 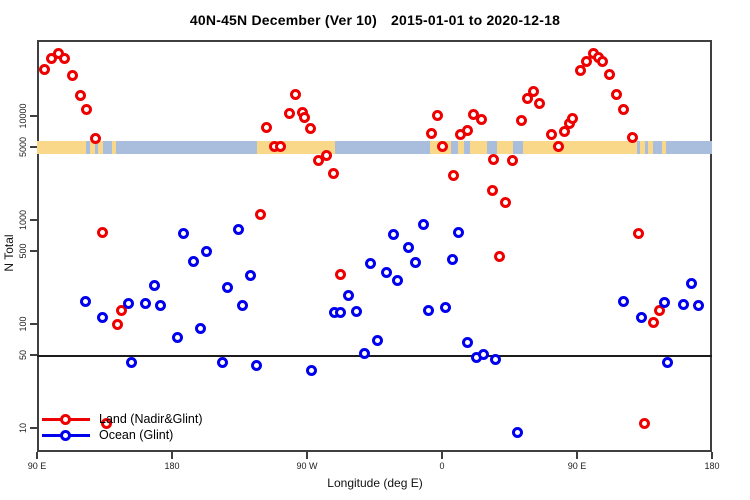 What do you see at coordinates (283, 20) in the screenshot?
I see `chart-title-range: 40N-45N December (Ver 10)` at bounding box center [283, 20].